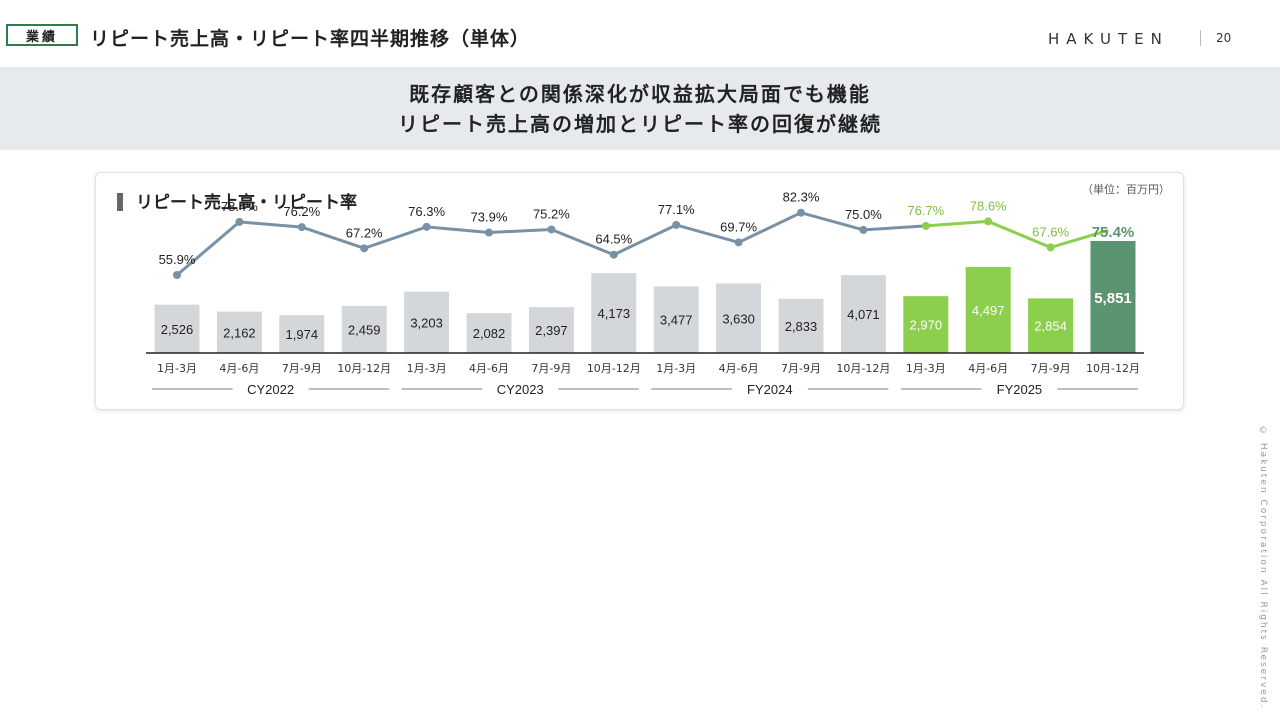 Image resolution: width=1280 pixels, height=720 pixels. What do you see at coordinates (42, 35) in the screenshot?
I see `section-badge: 業績` at bounding box center [42, 35].